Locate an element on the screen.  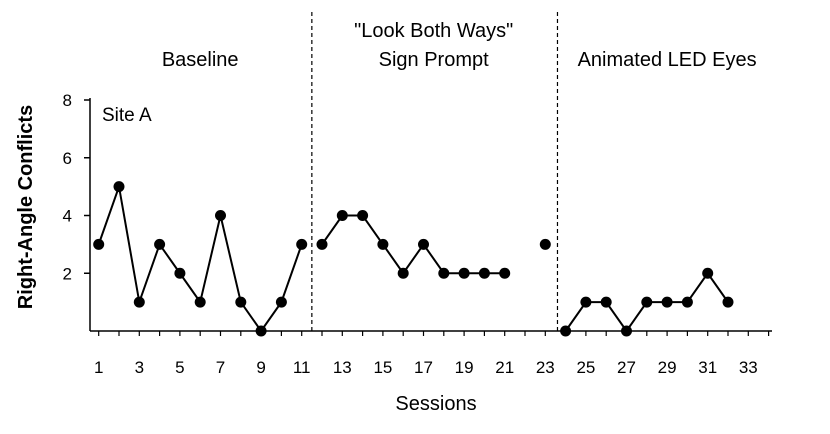
x-tick-label: 15 is located at coordinates (382, 367).